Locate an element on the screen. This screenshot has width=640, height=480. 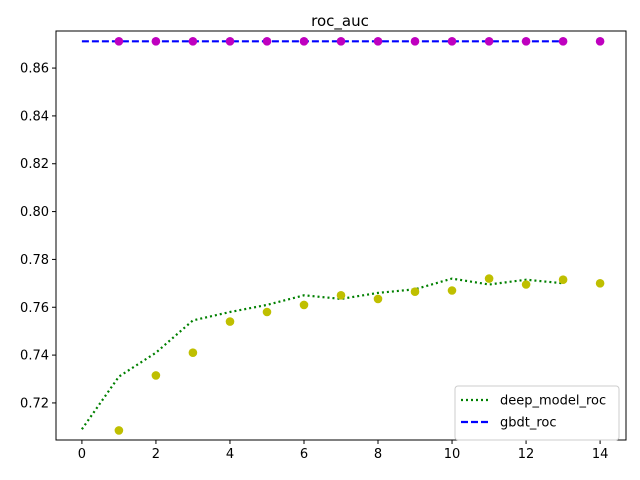
y-tick-label: 0.72 is located at coordinates (34, 403).